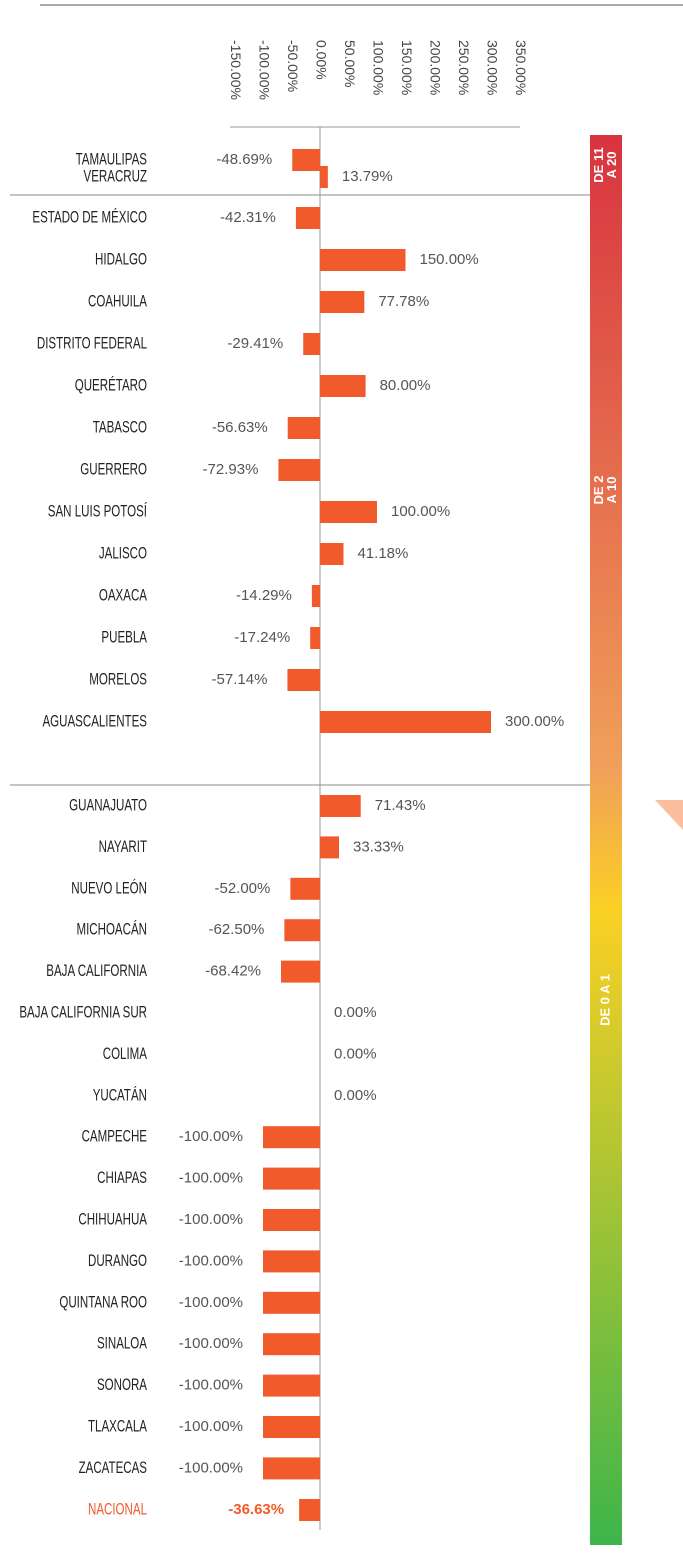  What do you see at coordinates (122, 1344) in the screenshot?
I see `category-label: SINALOA` at bounding box center [122, 1344].